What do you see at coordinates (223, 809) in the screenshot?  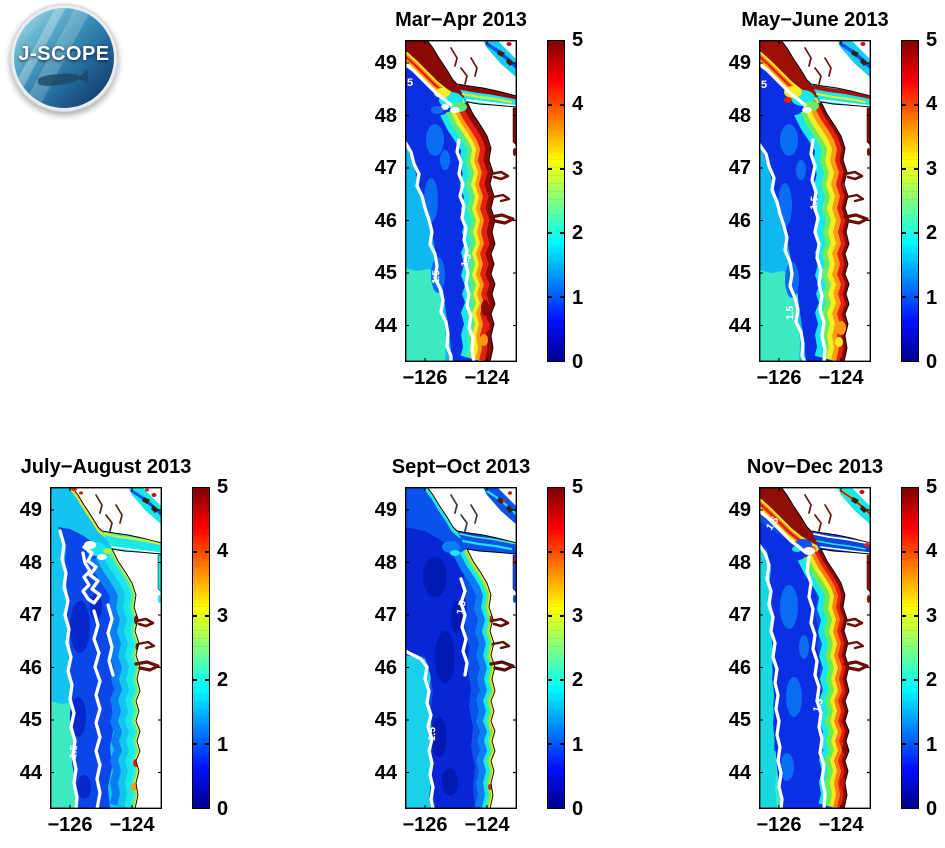 I see `colorbar-tick-label: 0` at bounding box center [223, 809].